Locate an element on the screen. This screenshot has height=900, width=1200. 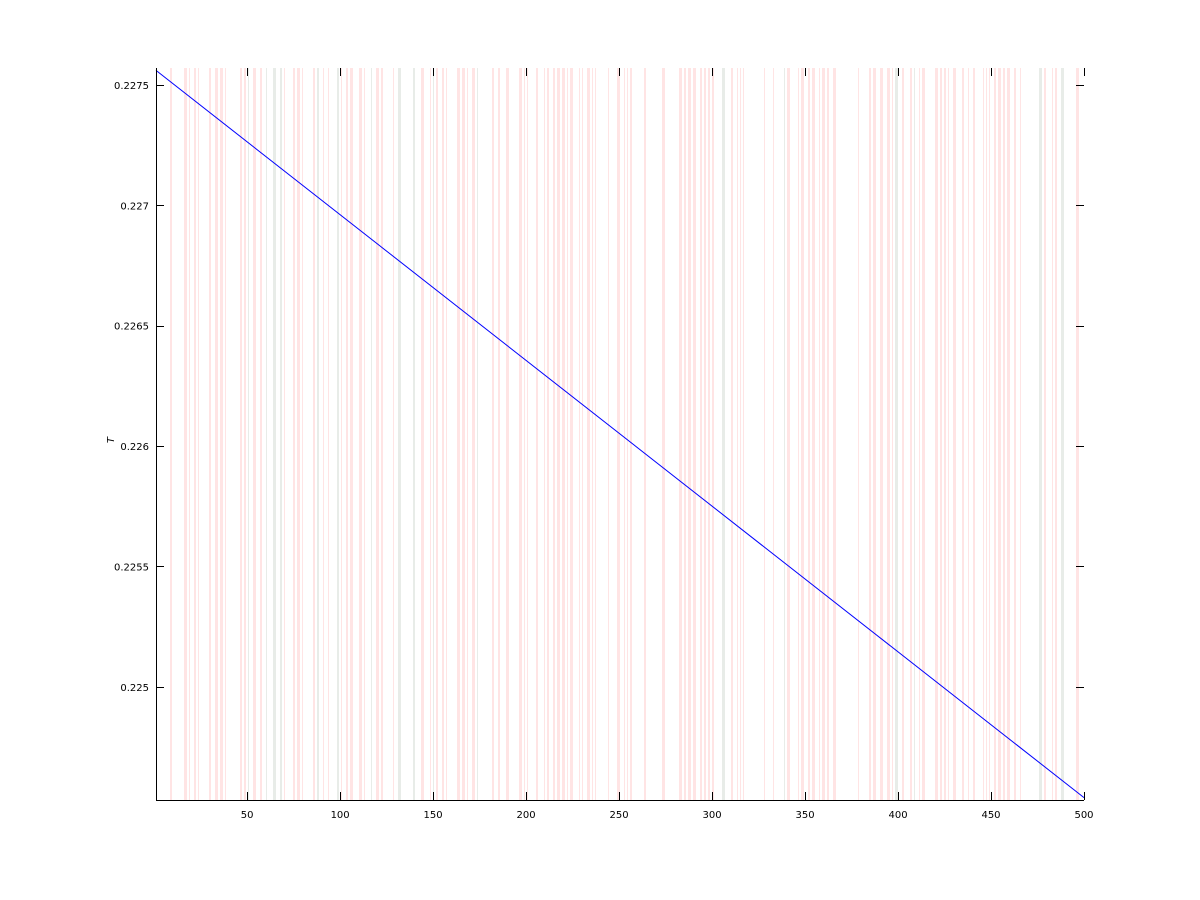
x-tick-label: 250 is located at coordinates (619, 815).